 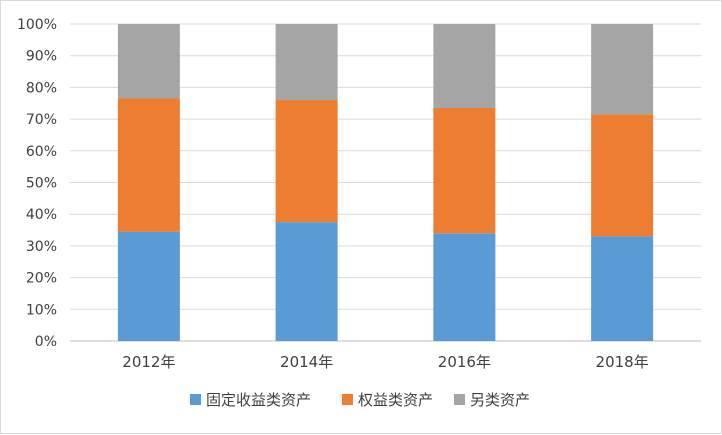 What do you see at coordinates (46, 342) in the screenshot?
I see `y-tick-label: 0%` at bounding box center [46, 342].